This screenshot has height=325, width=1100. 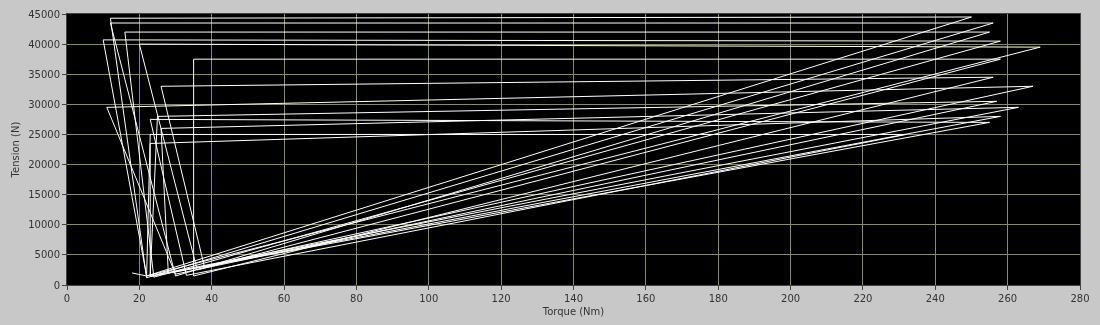 What do you see at coordinates (44, 195) in the screenshot?
I see `y-tick-label: 15000` at bounding box center [44, 195].